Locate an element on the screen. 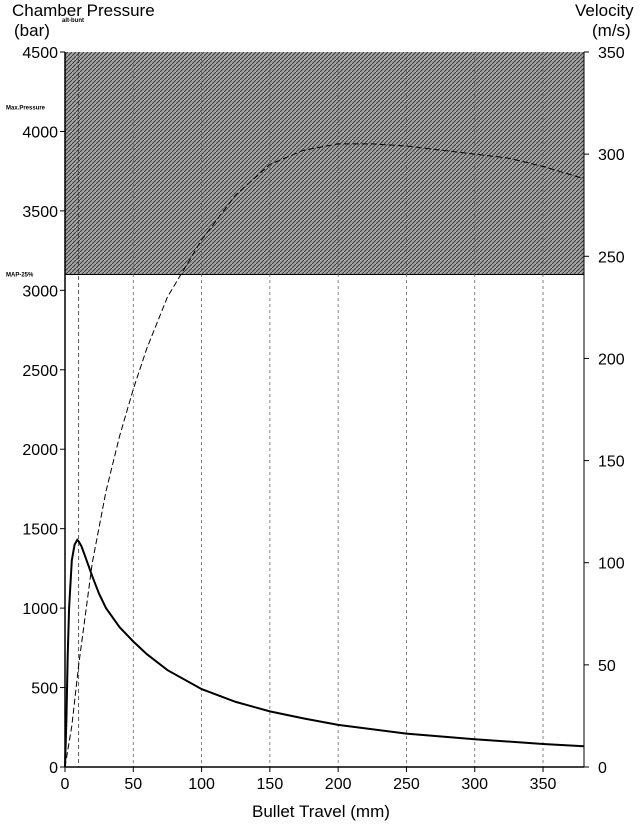 The height and width of the screenshot is (824, 644). x-tick-label-0: 0 is located at coordinates (65, 784).